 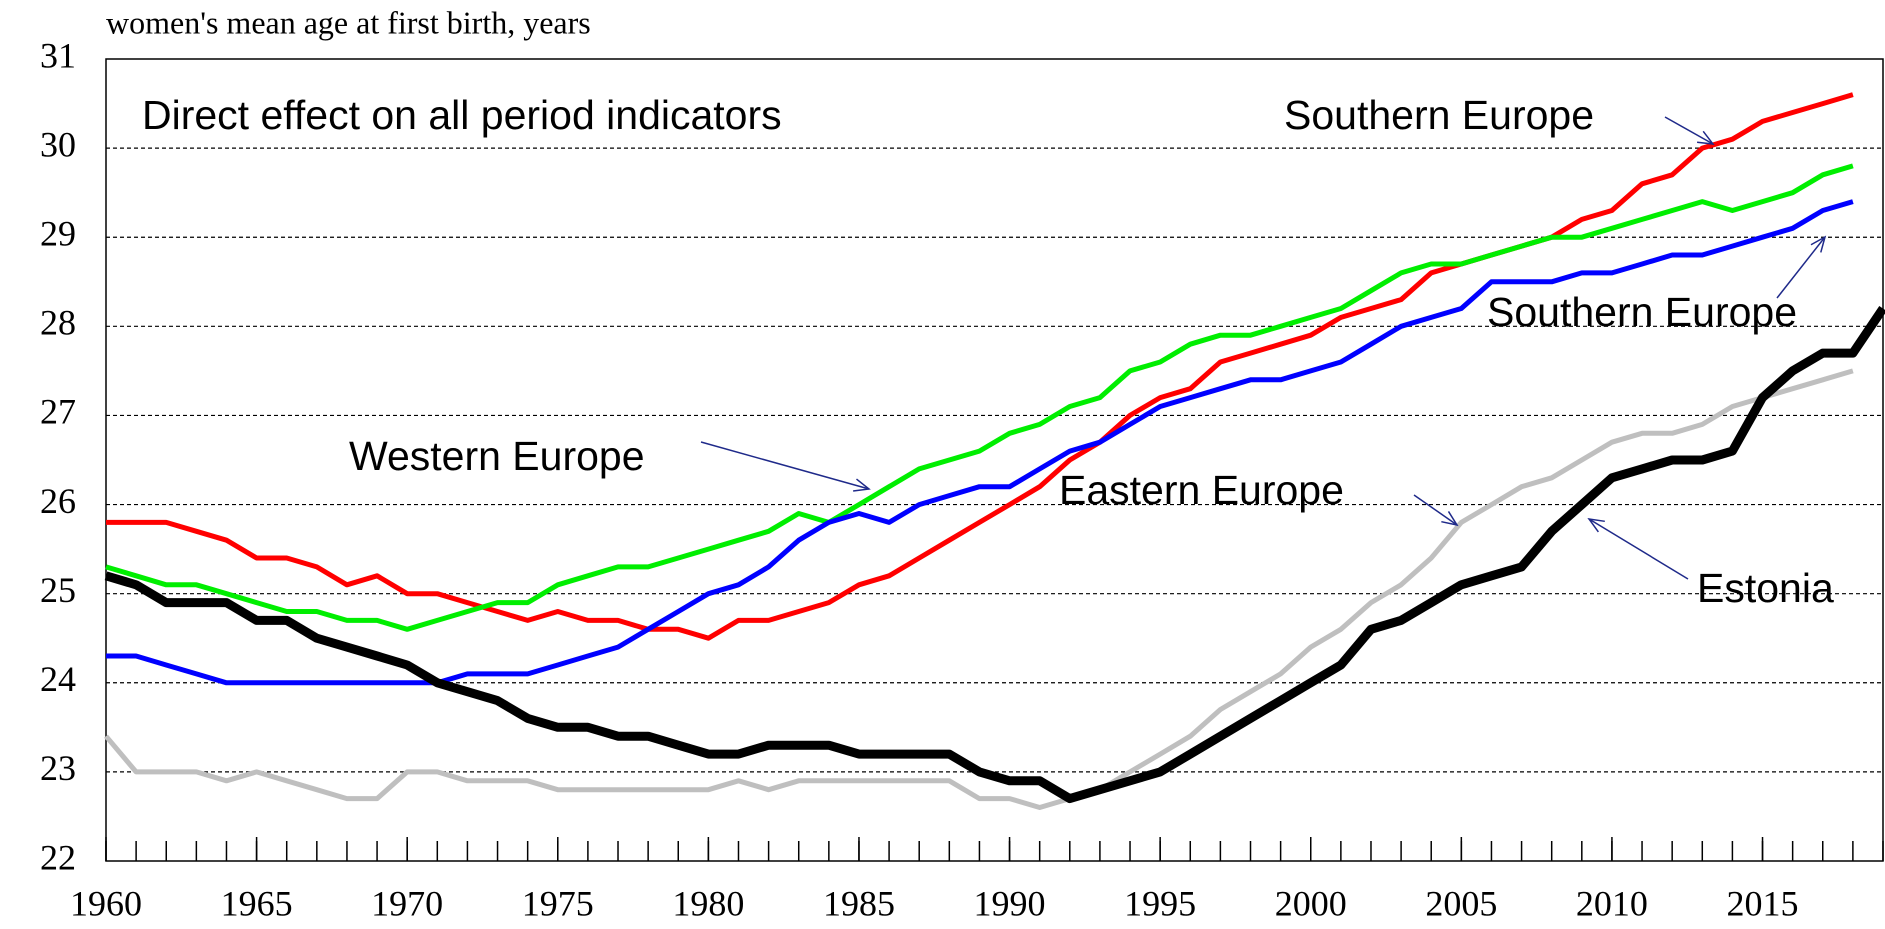 What do you see at coordinates (58, 768) in the screenshot?
I see `y-tick-label: 23` at bounding box center [58, 768].